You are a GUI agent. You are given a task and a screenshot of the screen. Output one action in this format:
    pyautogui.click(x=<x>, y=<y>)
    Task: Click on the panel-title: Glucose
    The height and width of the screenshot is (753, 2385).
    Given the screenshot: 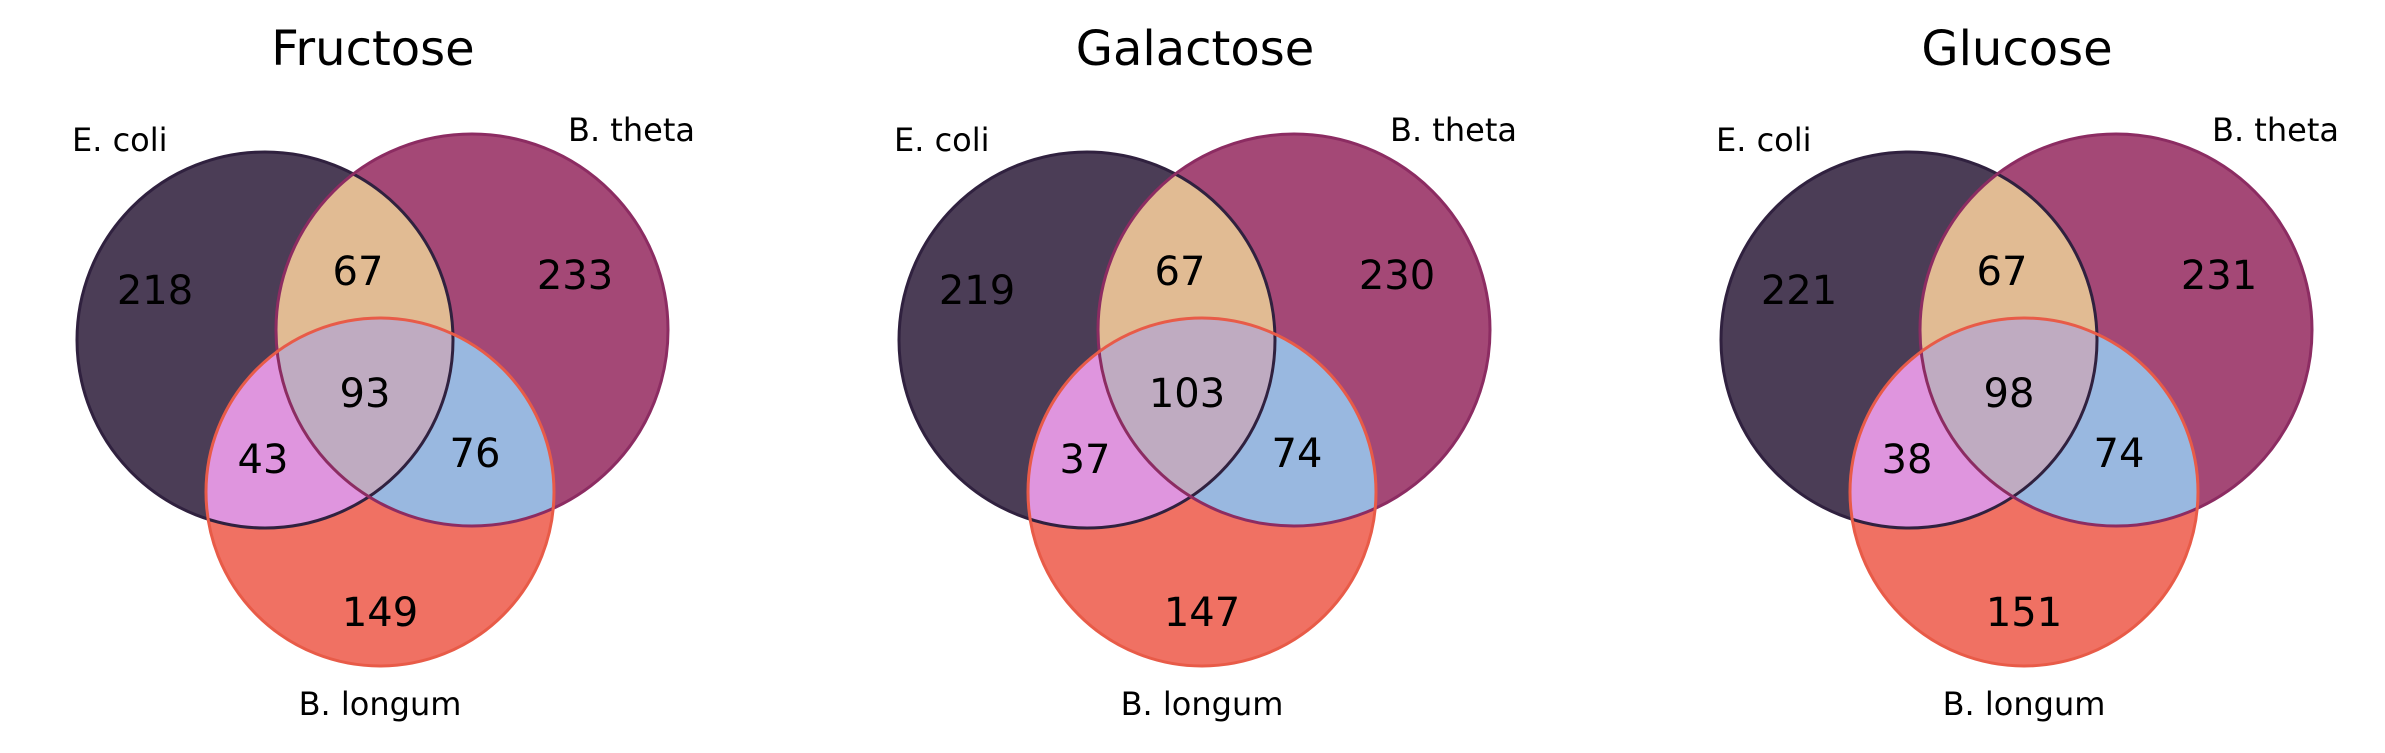 What is the action you would take?
    pyautogui.click(x=2016, y=49)
    